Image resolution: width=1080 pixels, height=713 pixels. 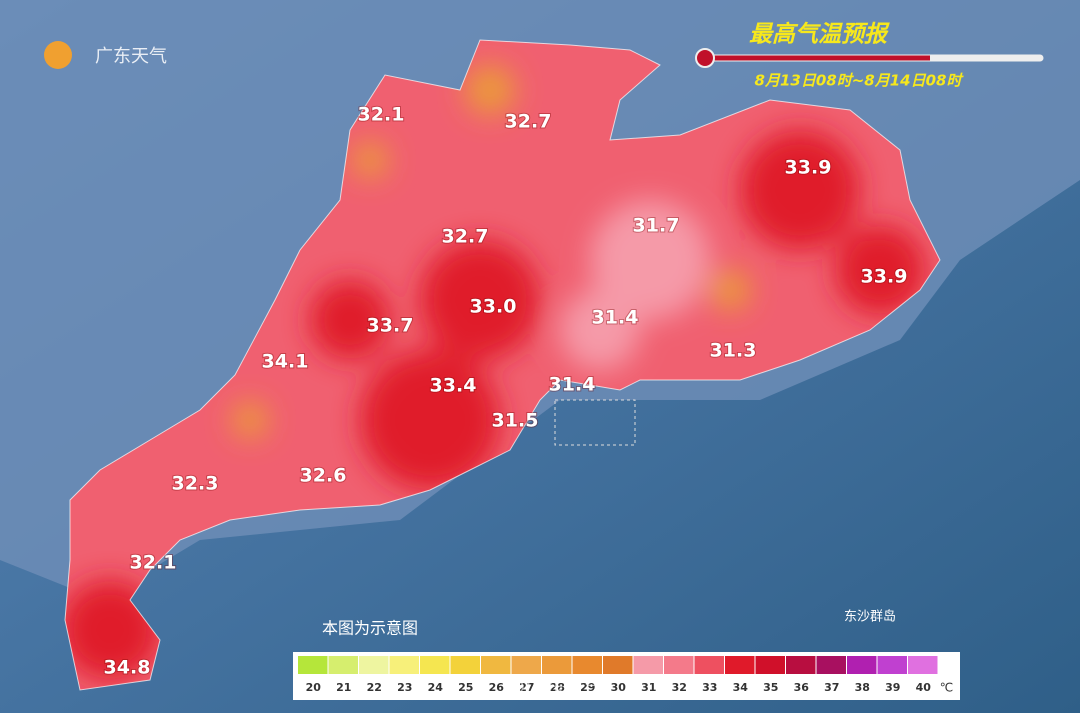 What do you see at coordinates (946, 688) in the screenshot?
I see `legend-unit: ℃` at bounding box center [946, 688].